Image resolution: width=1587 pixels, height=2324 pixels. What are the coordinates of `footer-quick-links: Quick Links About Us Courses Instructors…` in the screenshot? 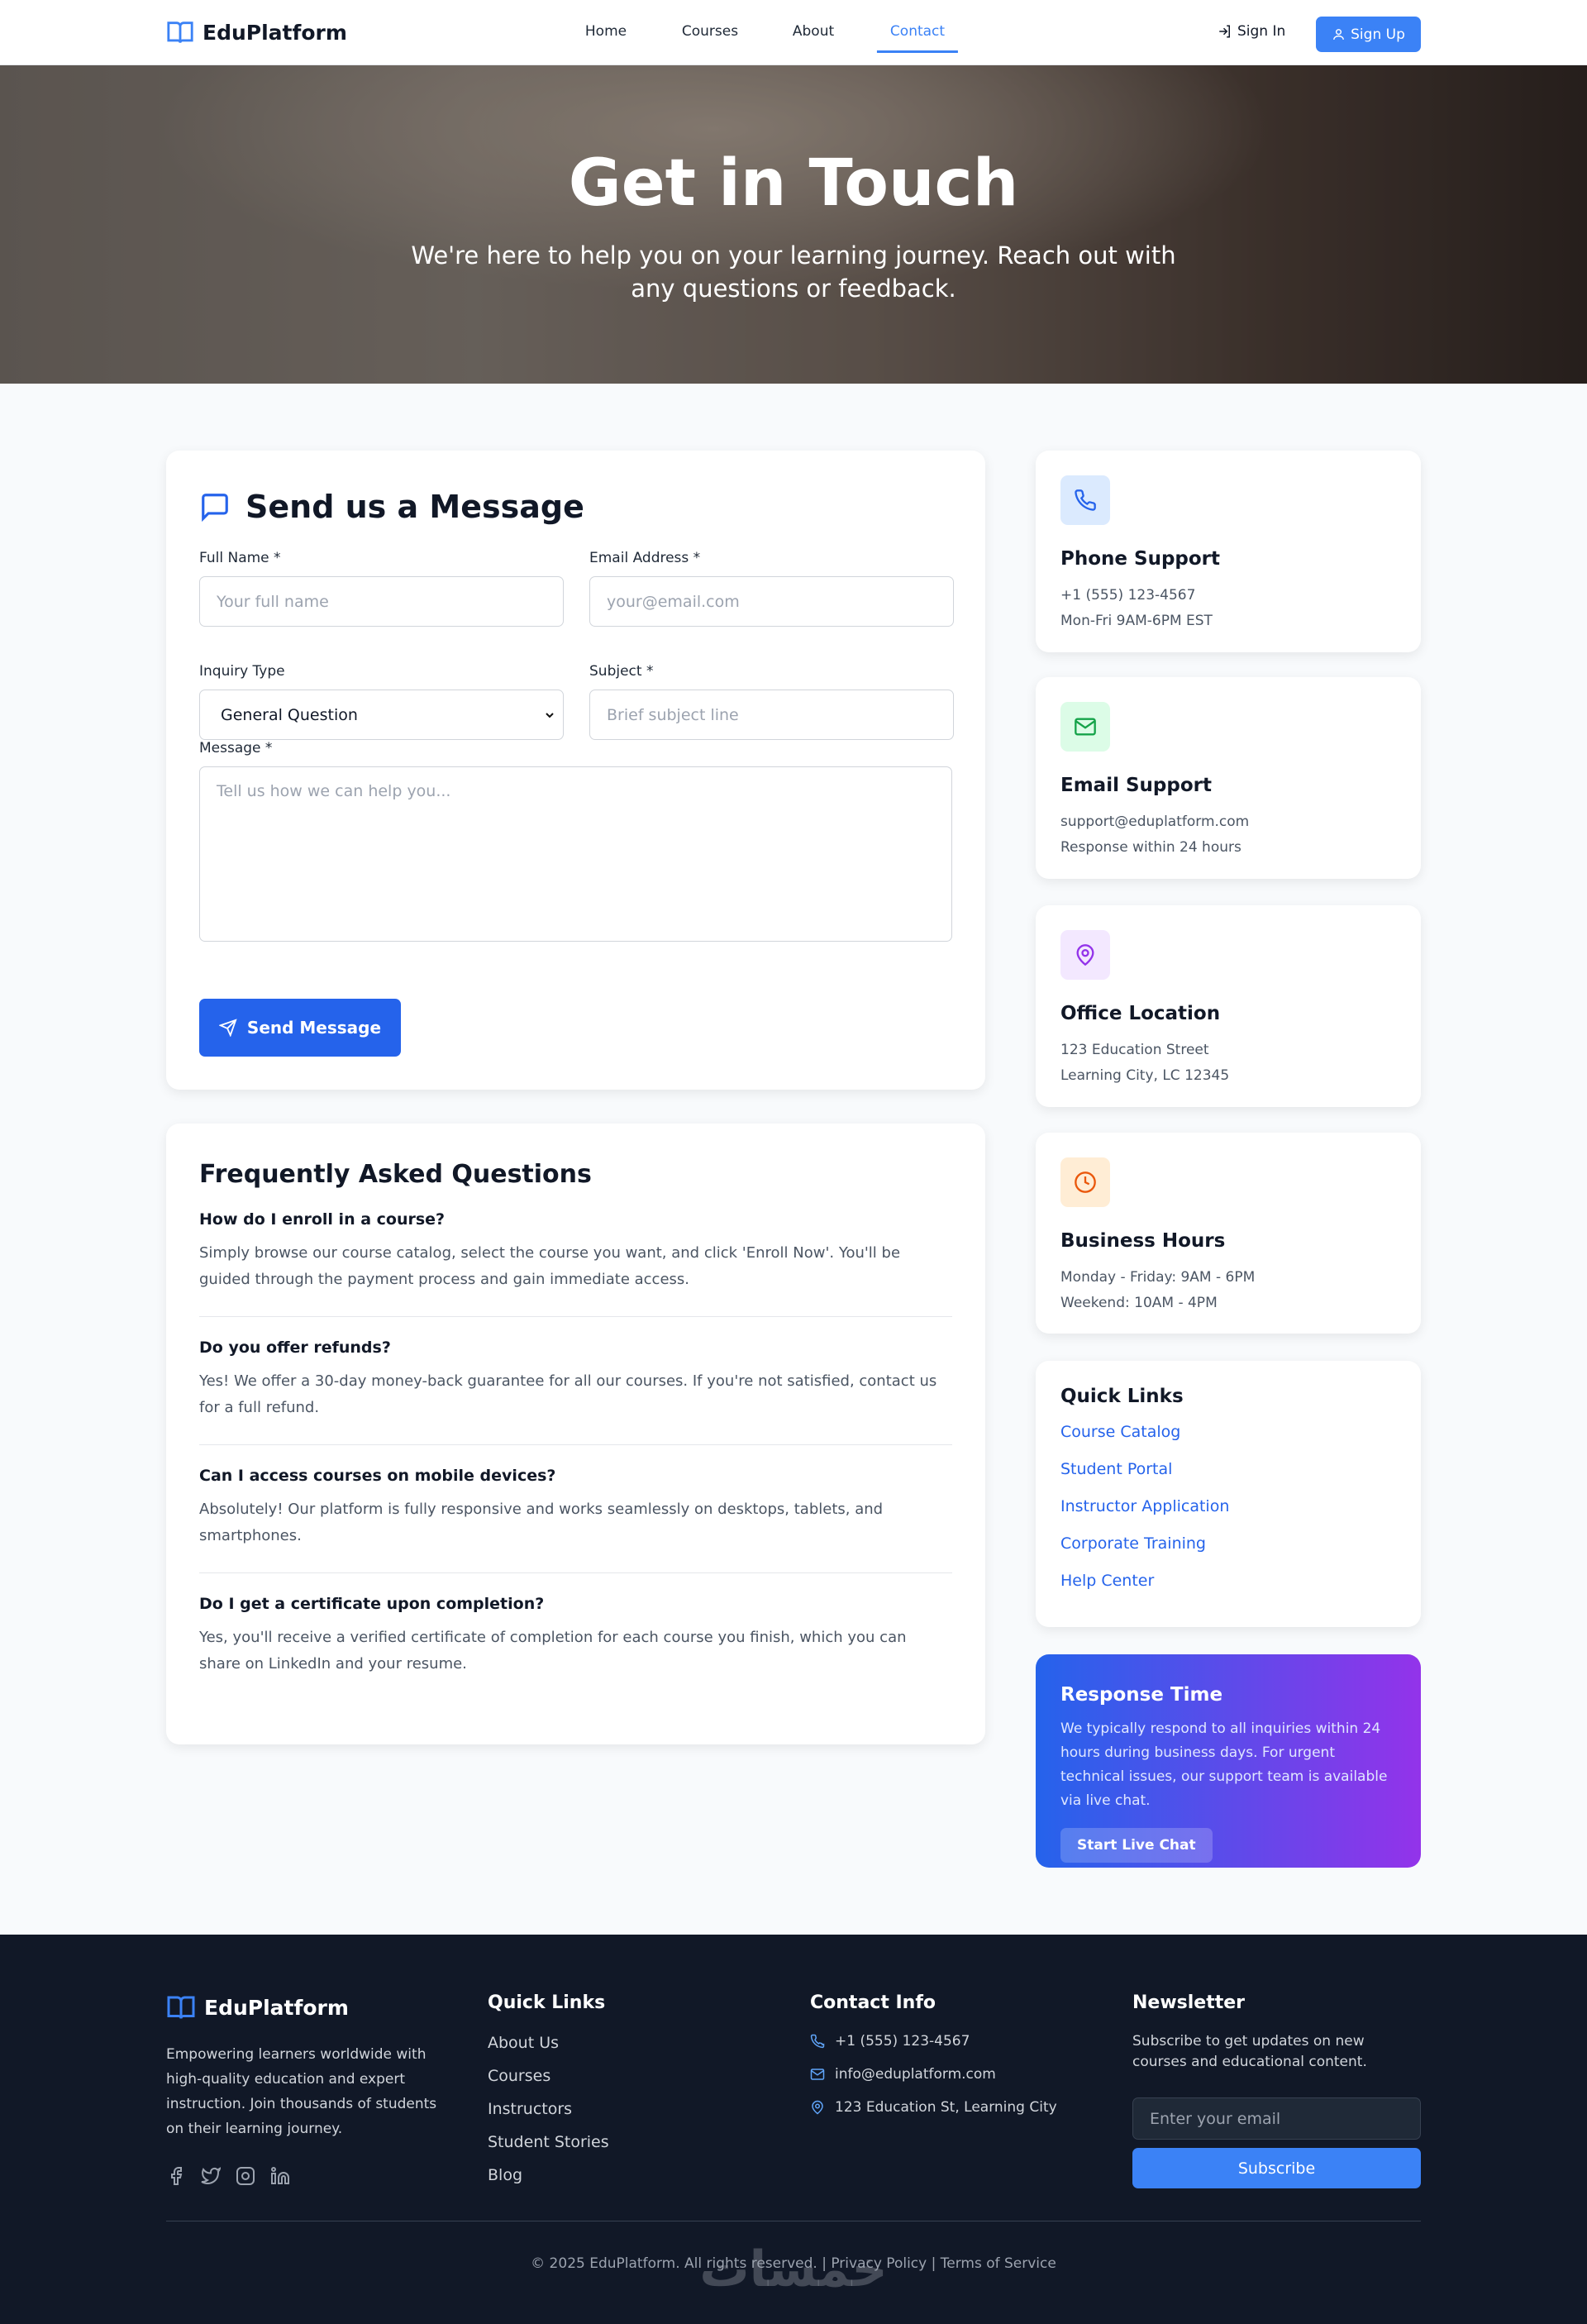 It's located at (548, 2092).